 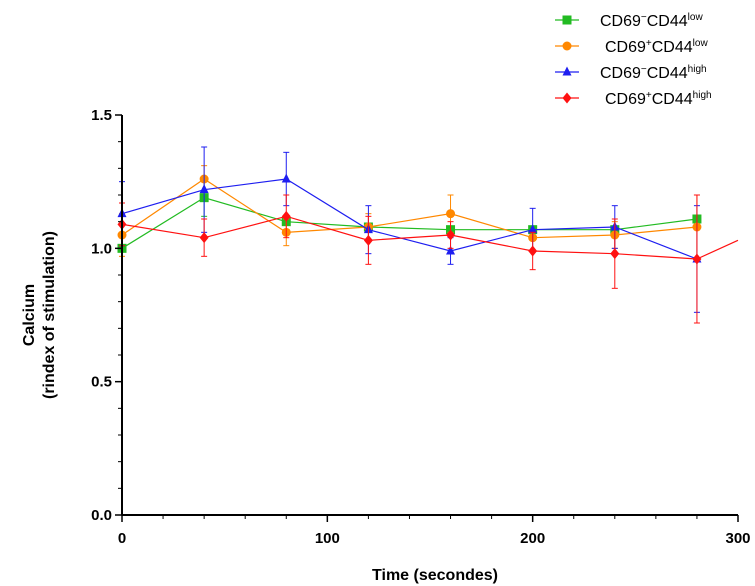 What do you see at coordinates (101, 248) in the screenshot?
I see `y-tick-label: 1.0` at bounding box center [101, 248].